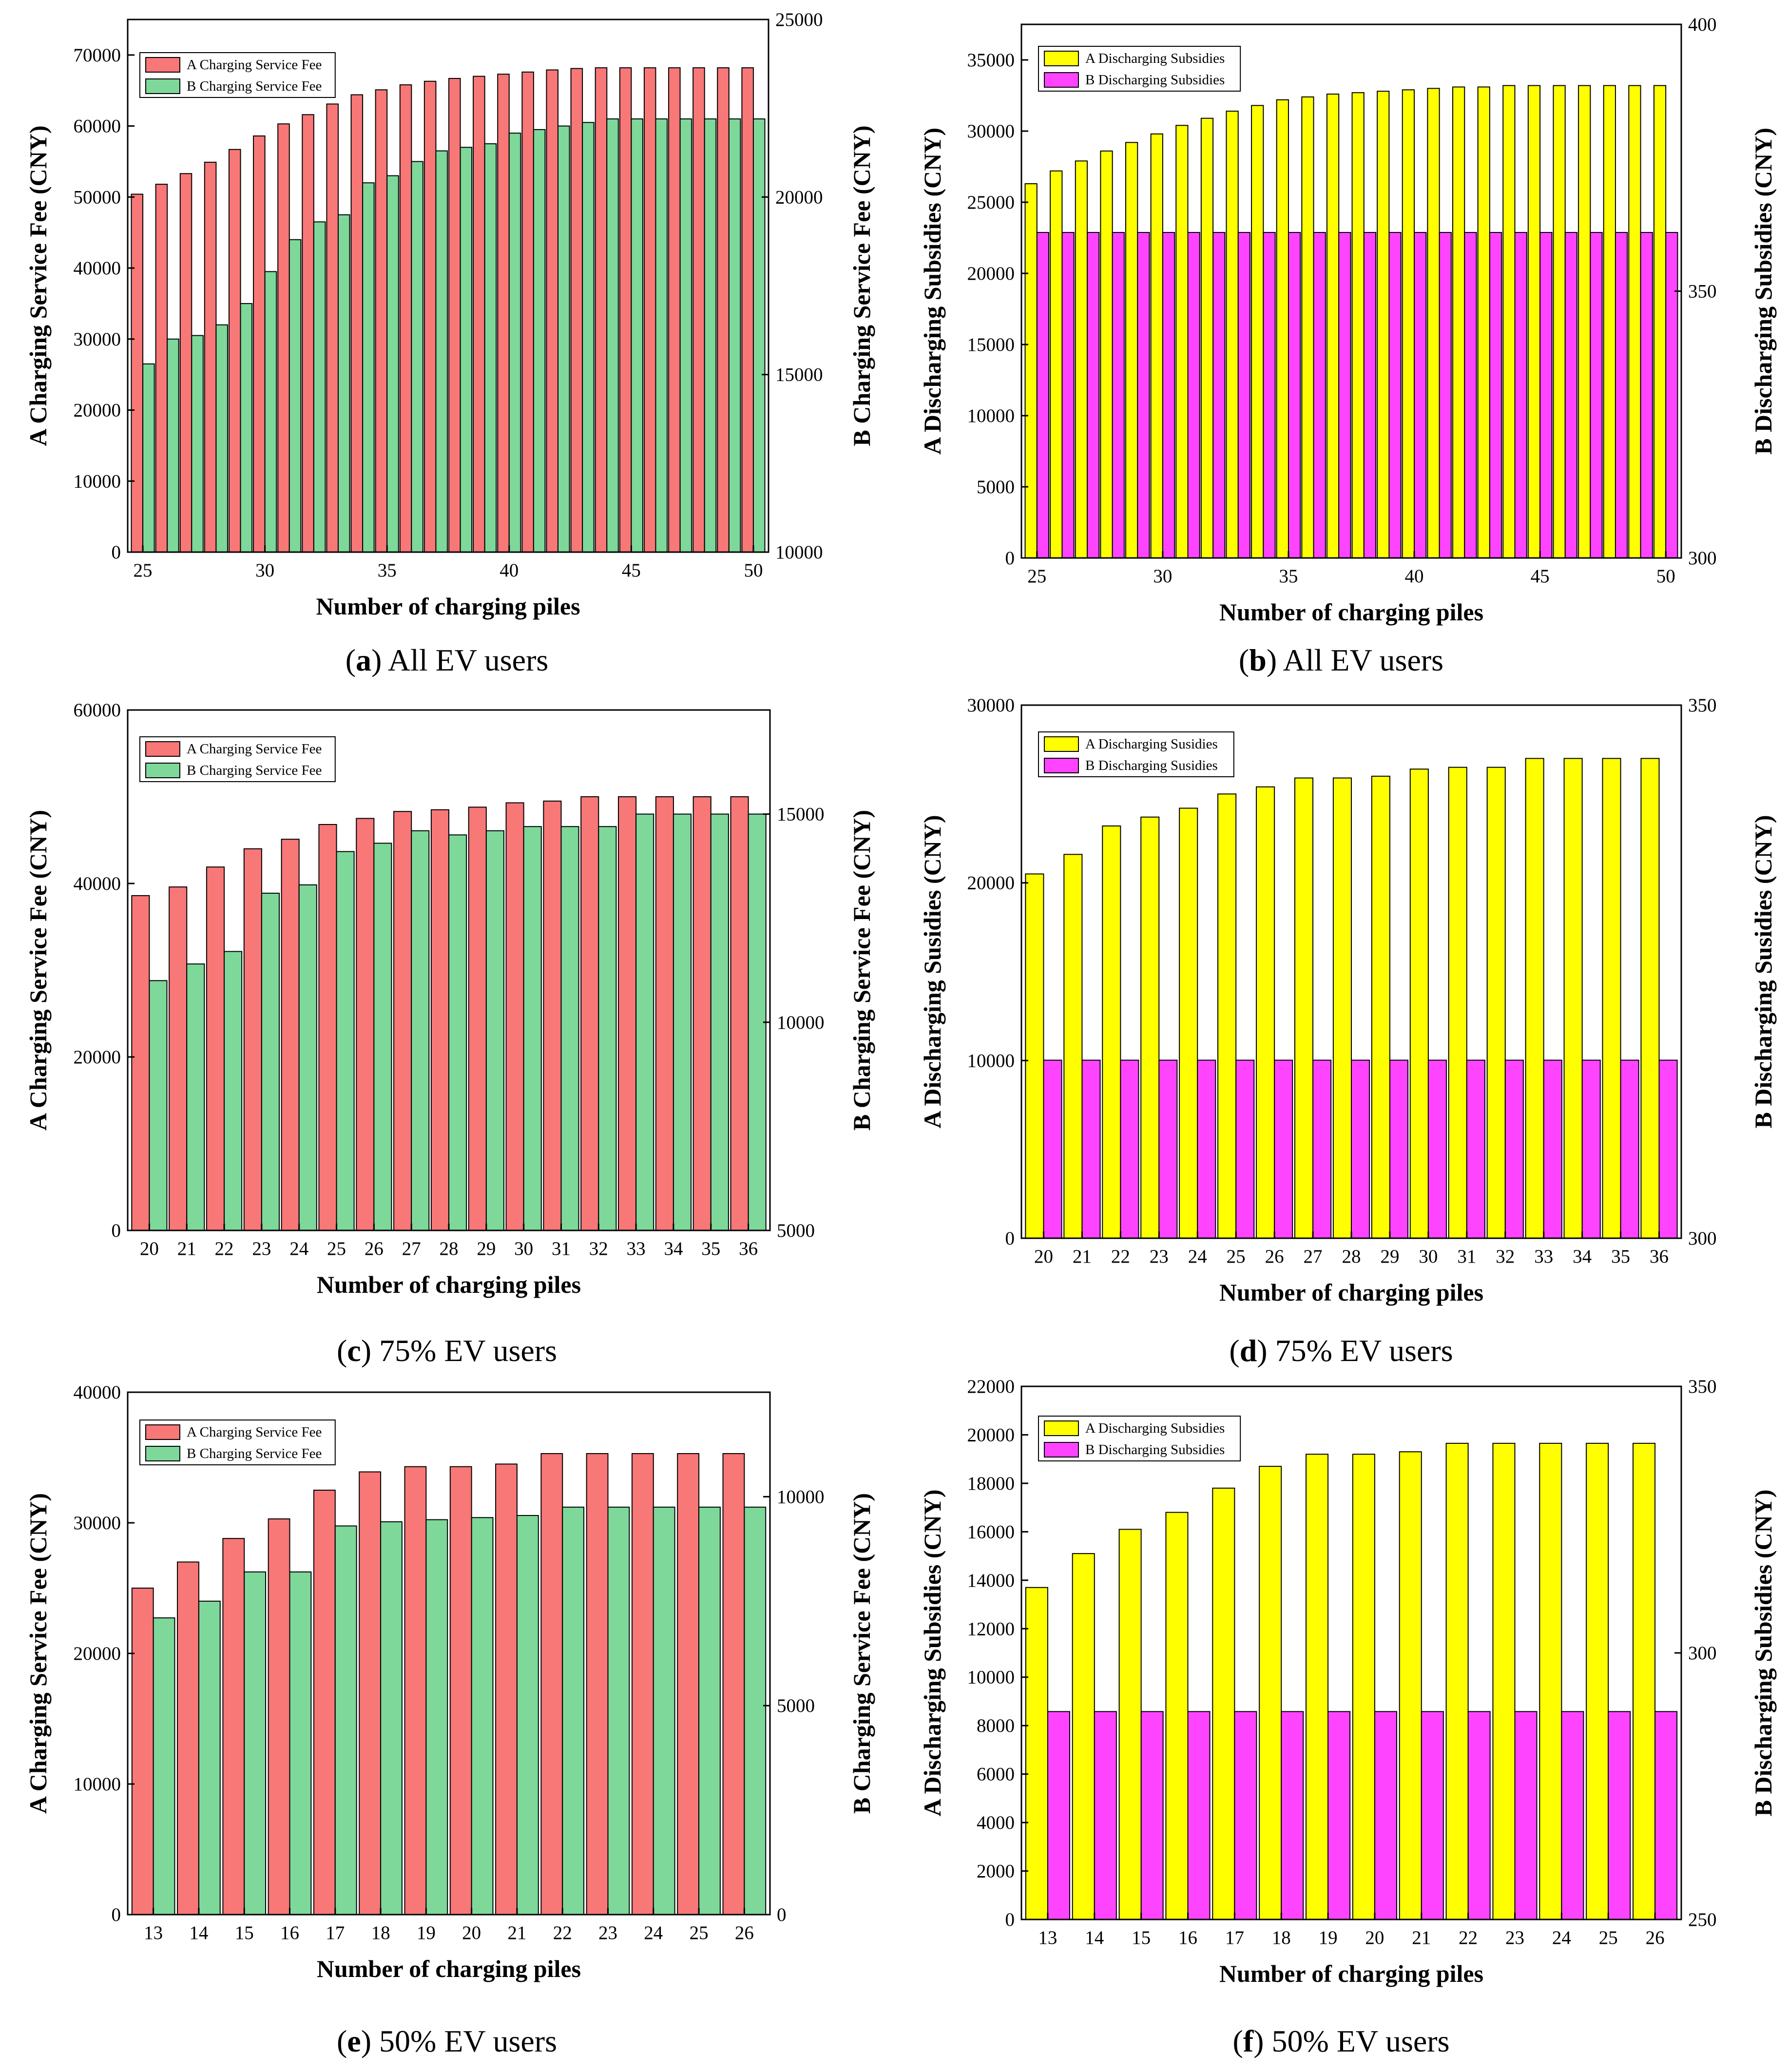  What do you see at coordinates (1248, 2041) in the screenshot?
I see `caption-letter: f` at bounding box center [1248, 2041].